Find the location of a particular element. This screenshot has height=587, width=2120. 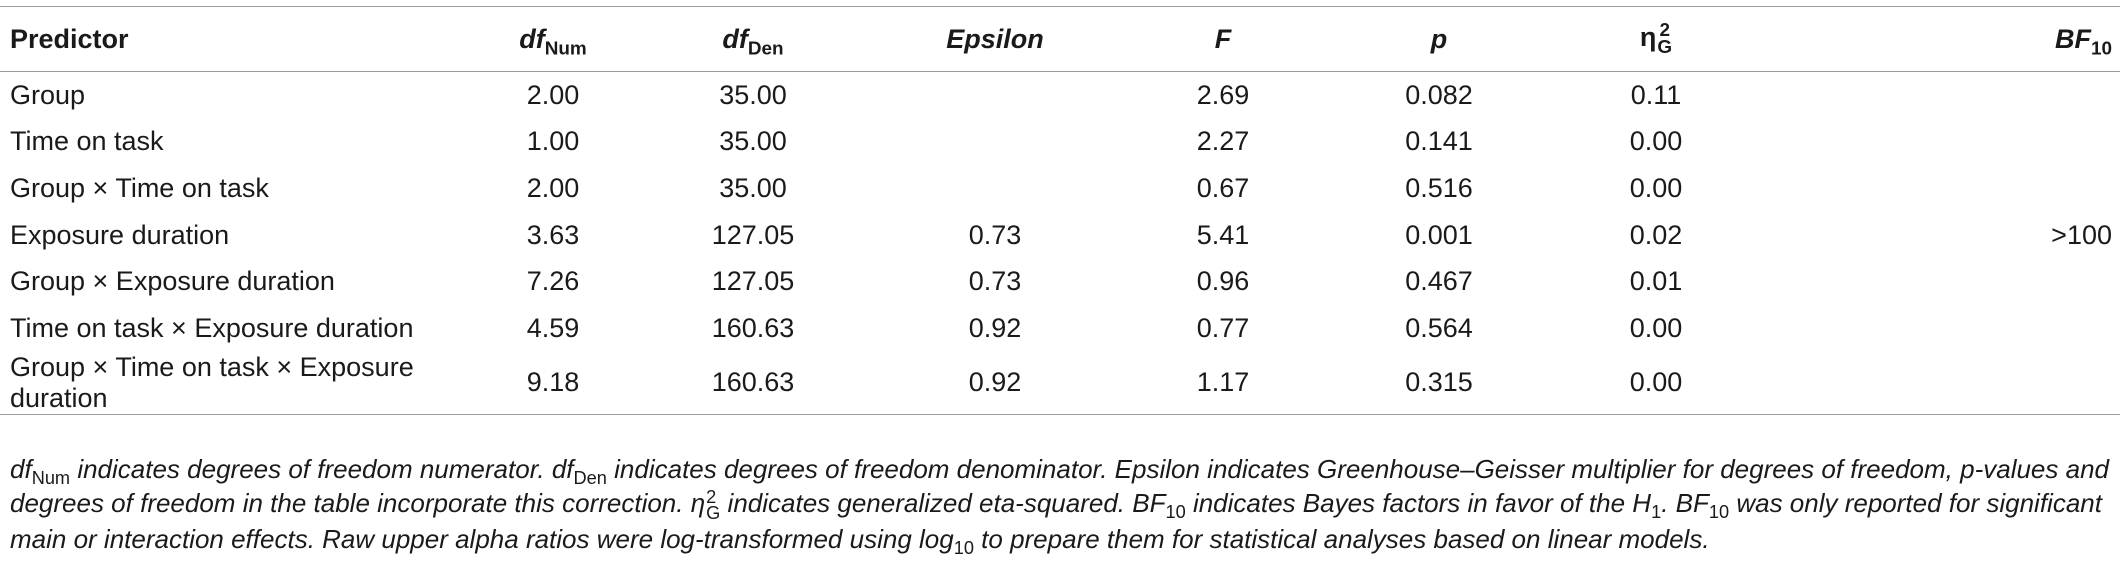

cell-p: 0.315 is located at coordinates (1439, 383).